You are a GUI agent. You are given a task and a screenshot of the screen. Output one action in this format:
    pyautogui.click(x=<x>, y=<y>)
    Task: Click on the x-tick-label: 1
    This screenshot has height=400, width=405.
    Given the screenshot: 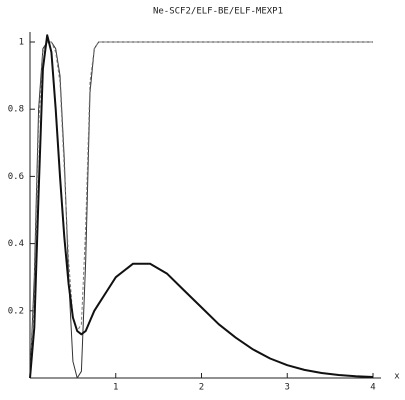 What is the action you would take?
    pyautogui.click(x=115, y=388)
    